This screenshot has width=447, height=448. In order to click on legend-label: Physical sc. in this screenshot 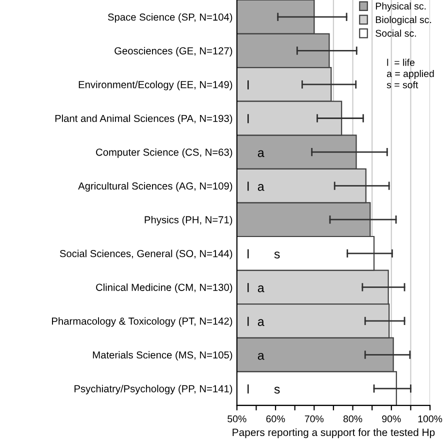, I will do `click(401, 7)`.